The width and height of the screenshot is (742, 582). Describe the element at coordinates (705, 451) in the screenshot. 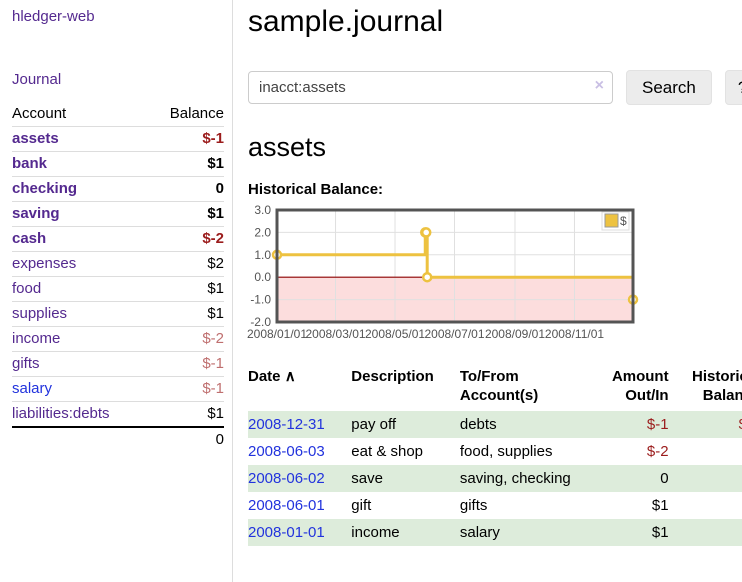

I see `transaction-balance: 0` at that location.